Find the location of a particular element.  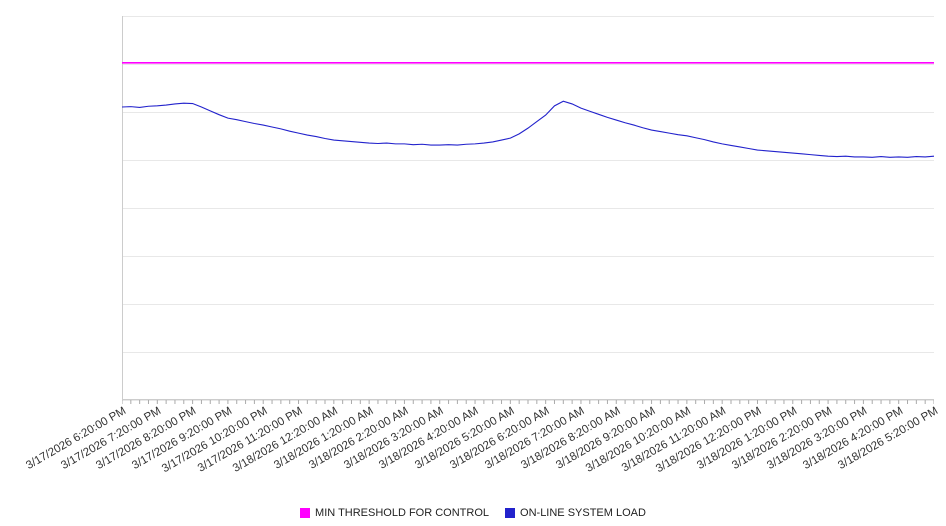

x-axis-label: 3/18/2026 3:20:00 AM is located at coordinates (394, 438).